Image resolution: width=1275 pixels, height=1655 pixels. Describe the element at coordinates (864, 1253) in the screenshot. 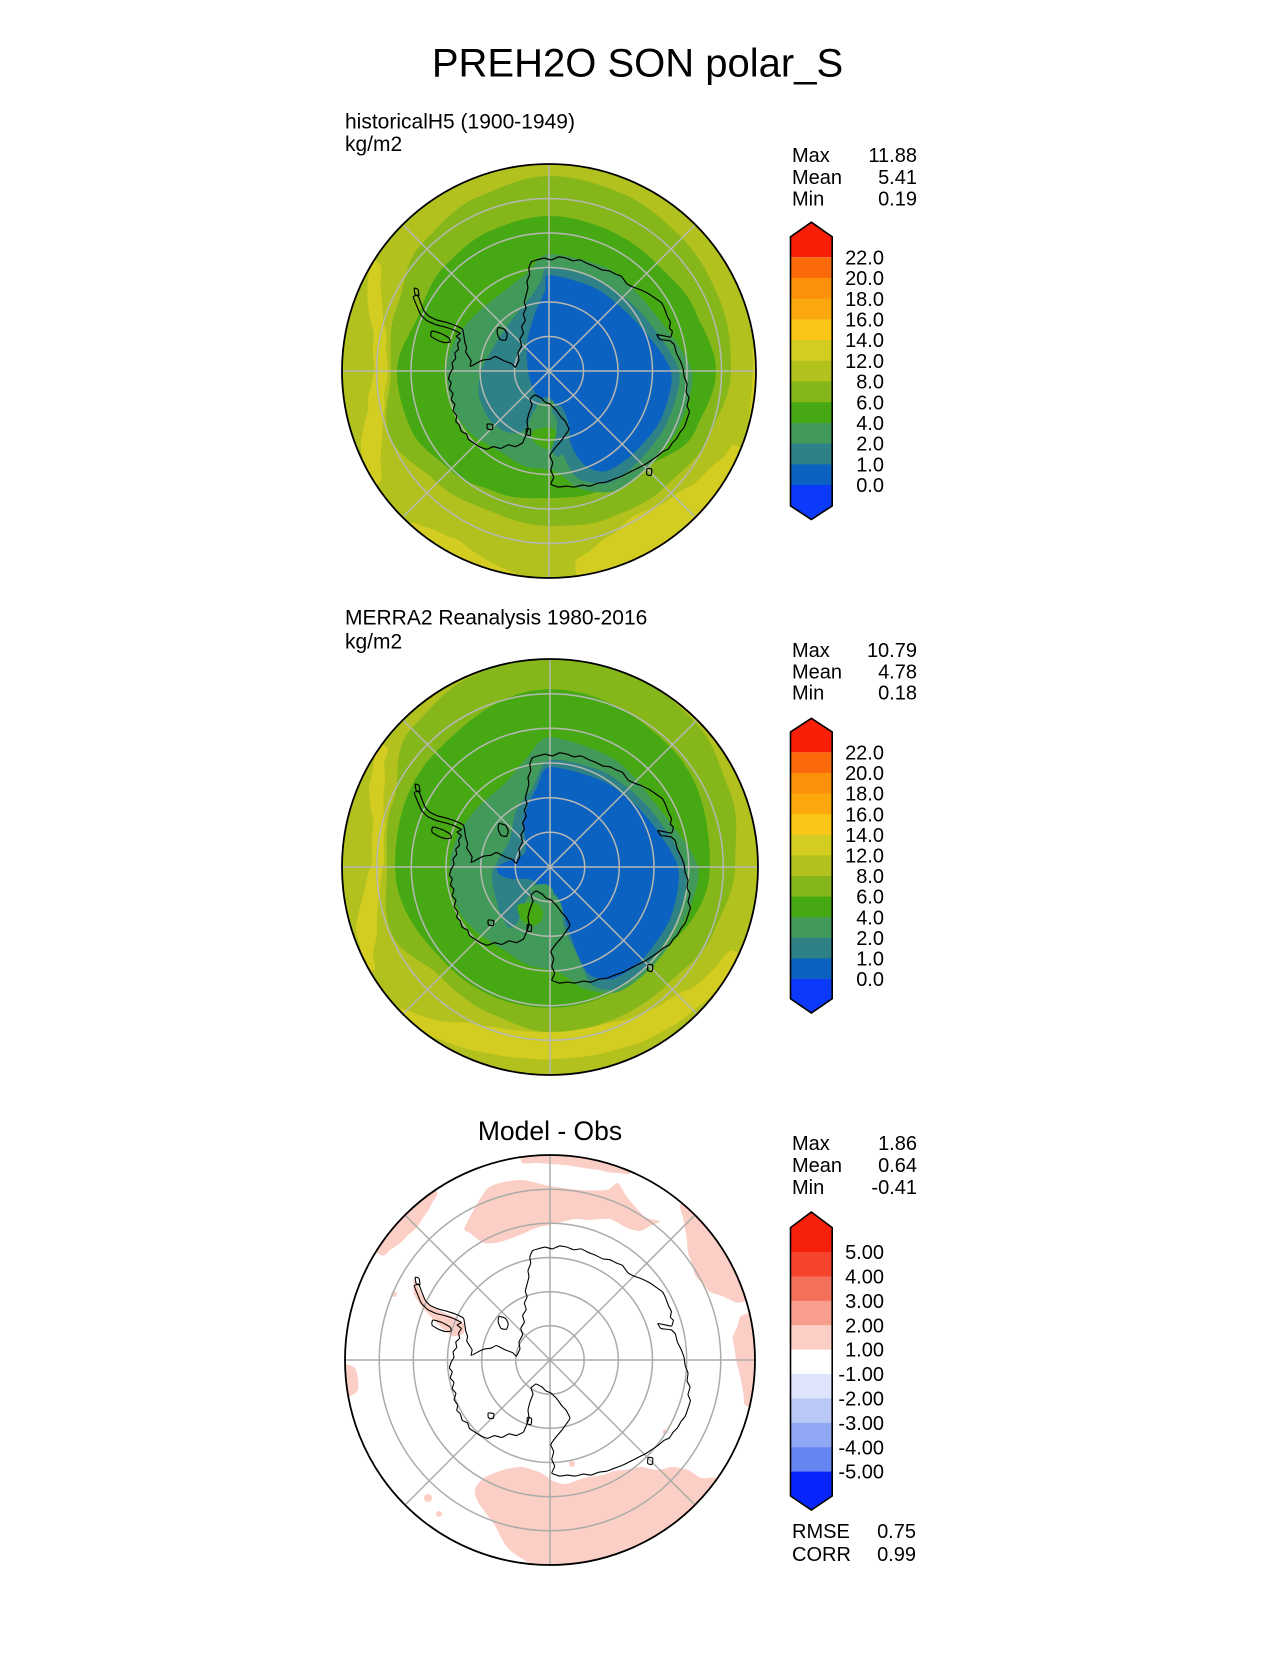

I see `svg-text: 5.00` at that location.